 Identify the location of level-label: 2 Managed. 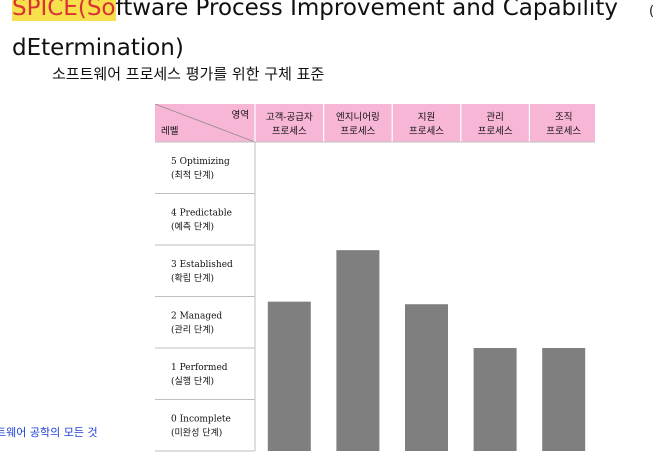
(196, 317).